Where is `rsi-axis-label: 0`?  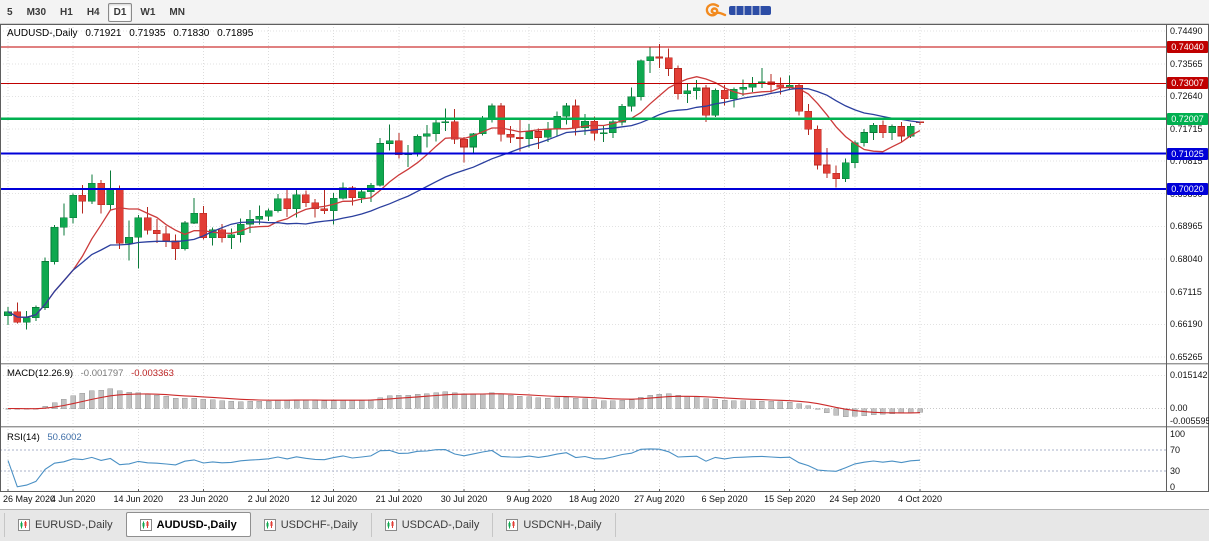 rsi-axis-label: 0 is located at coordinates (1173, 486).